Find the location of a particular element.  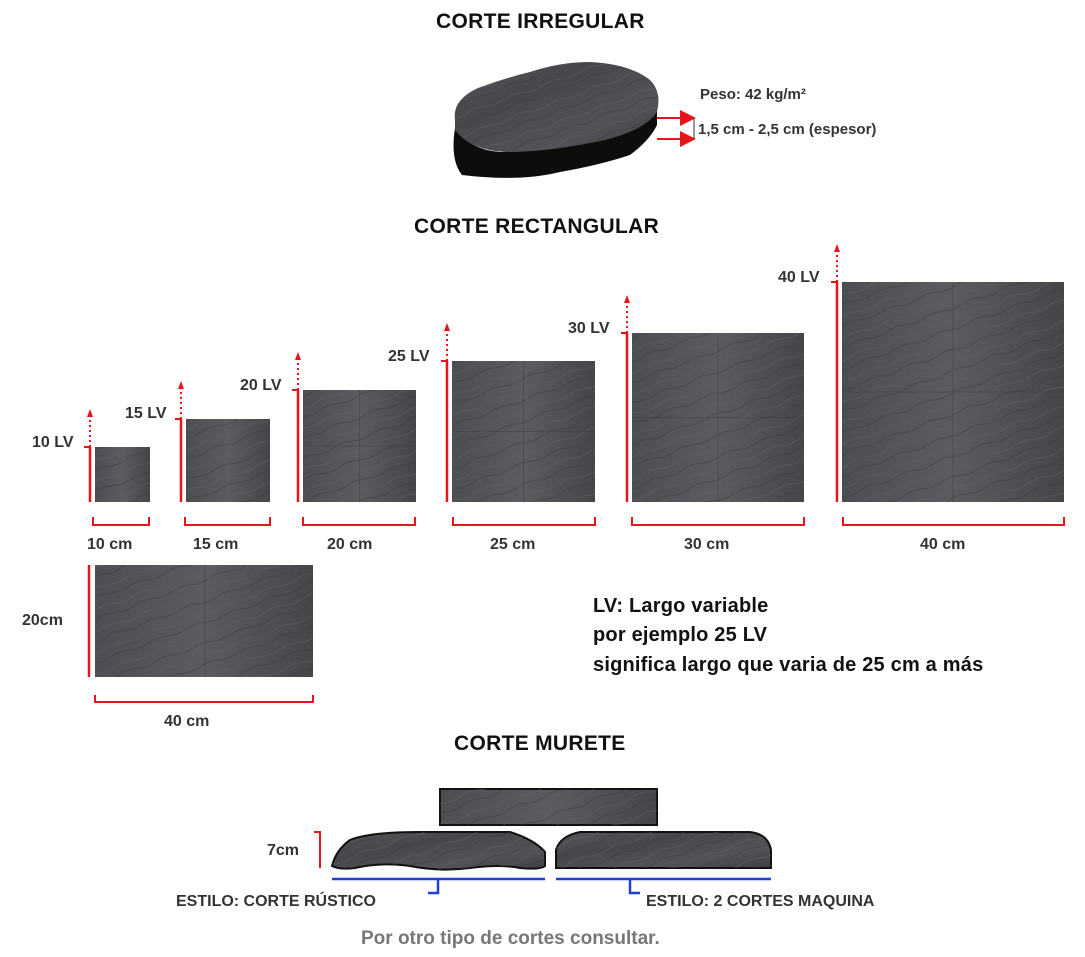

legend-line-2: por ejemplo 25 LV is located at coordinates (680, 635).